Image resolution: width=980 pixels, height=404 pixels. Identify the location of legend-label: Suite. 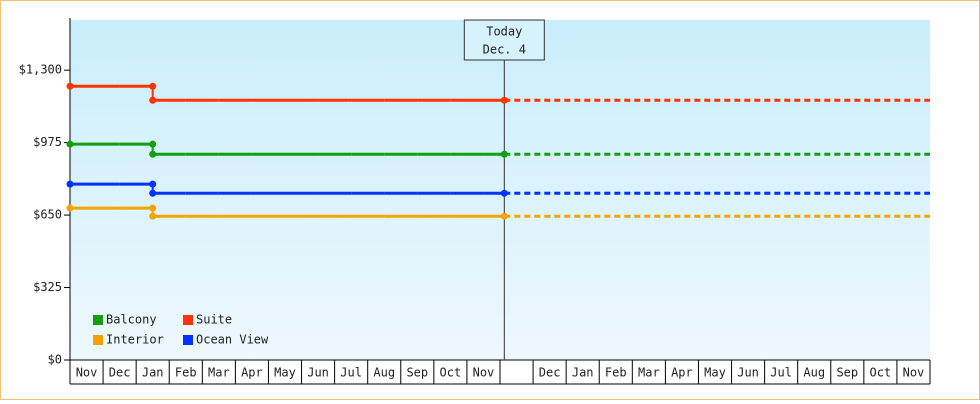
(214, 320).